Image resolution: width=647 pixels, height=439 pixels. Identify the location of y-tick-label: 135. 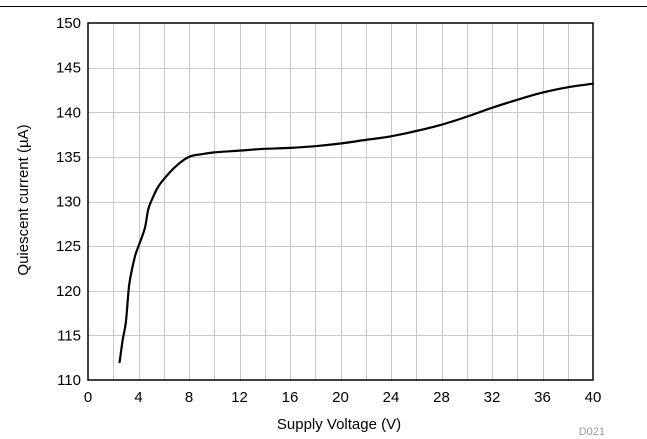
(68, 157).